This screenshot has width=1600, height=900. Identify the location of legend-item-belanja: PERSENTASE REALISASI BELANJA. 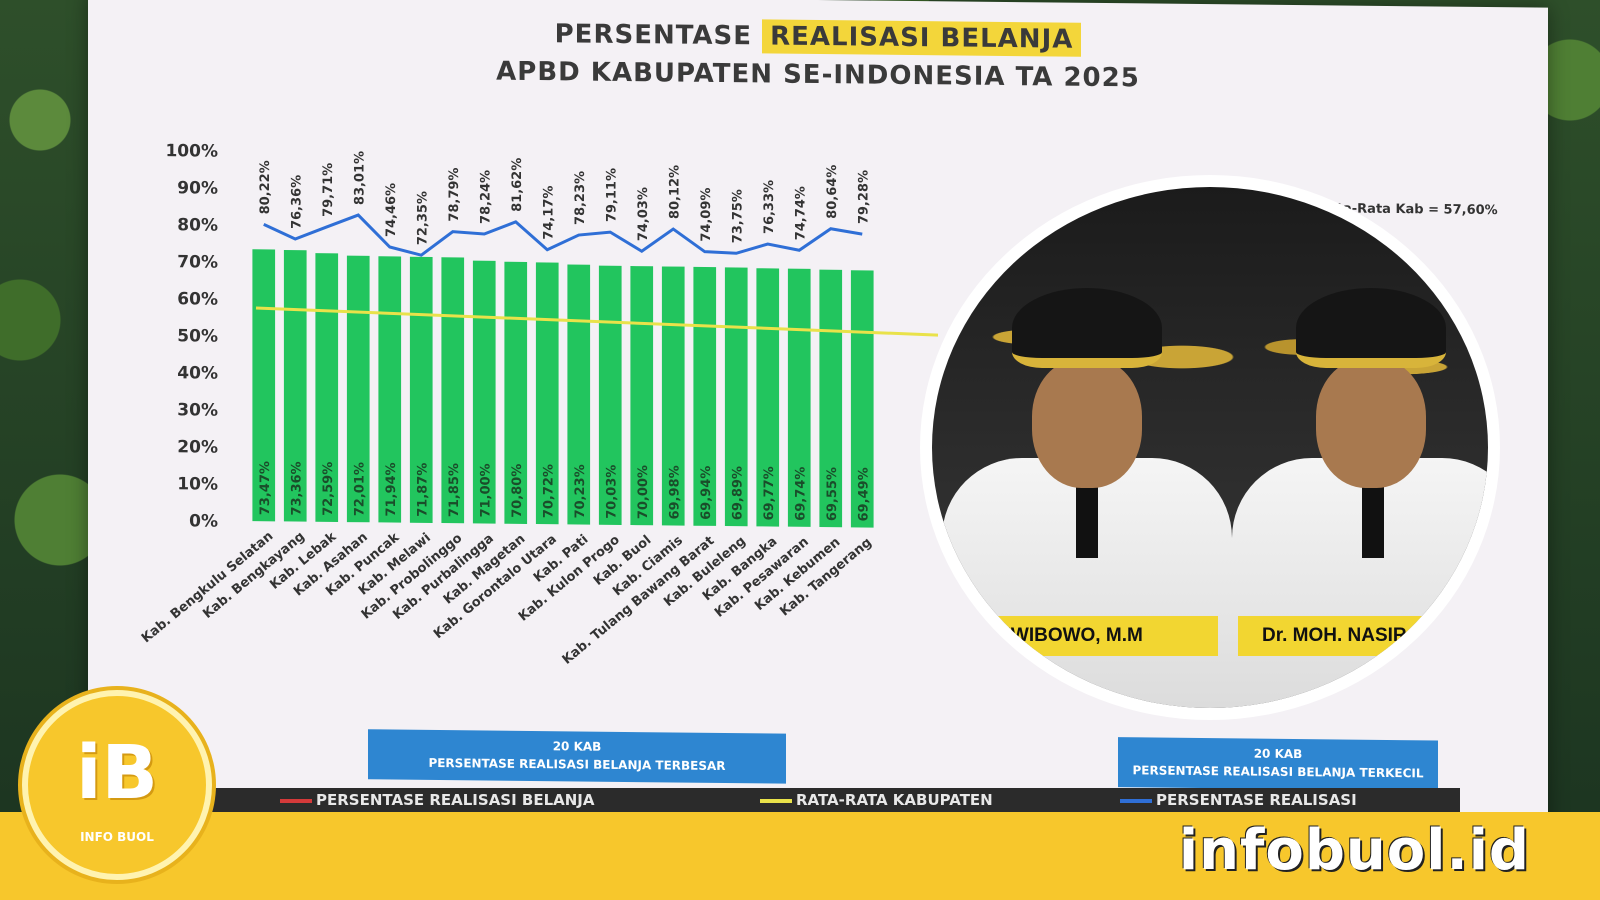
(437, 800).